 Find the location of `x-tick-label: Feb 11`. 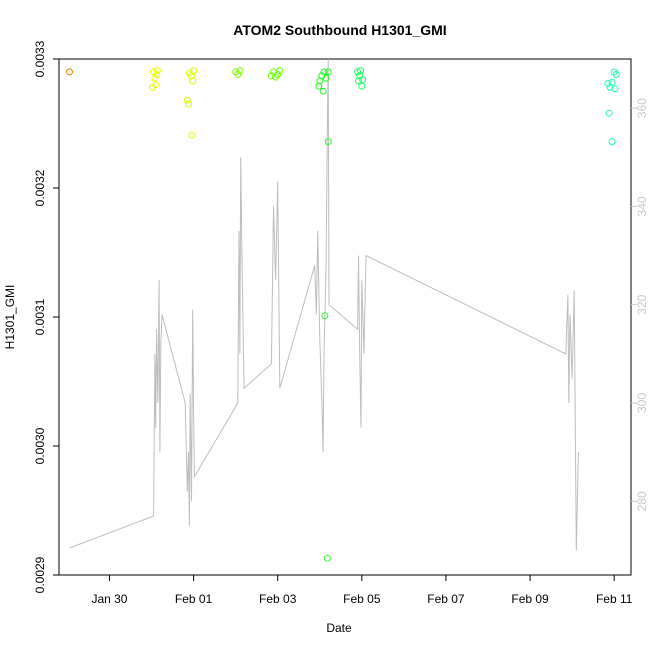

x-tick-label: Feb 11 is located at coordinates (614, 599).